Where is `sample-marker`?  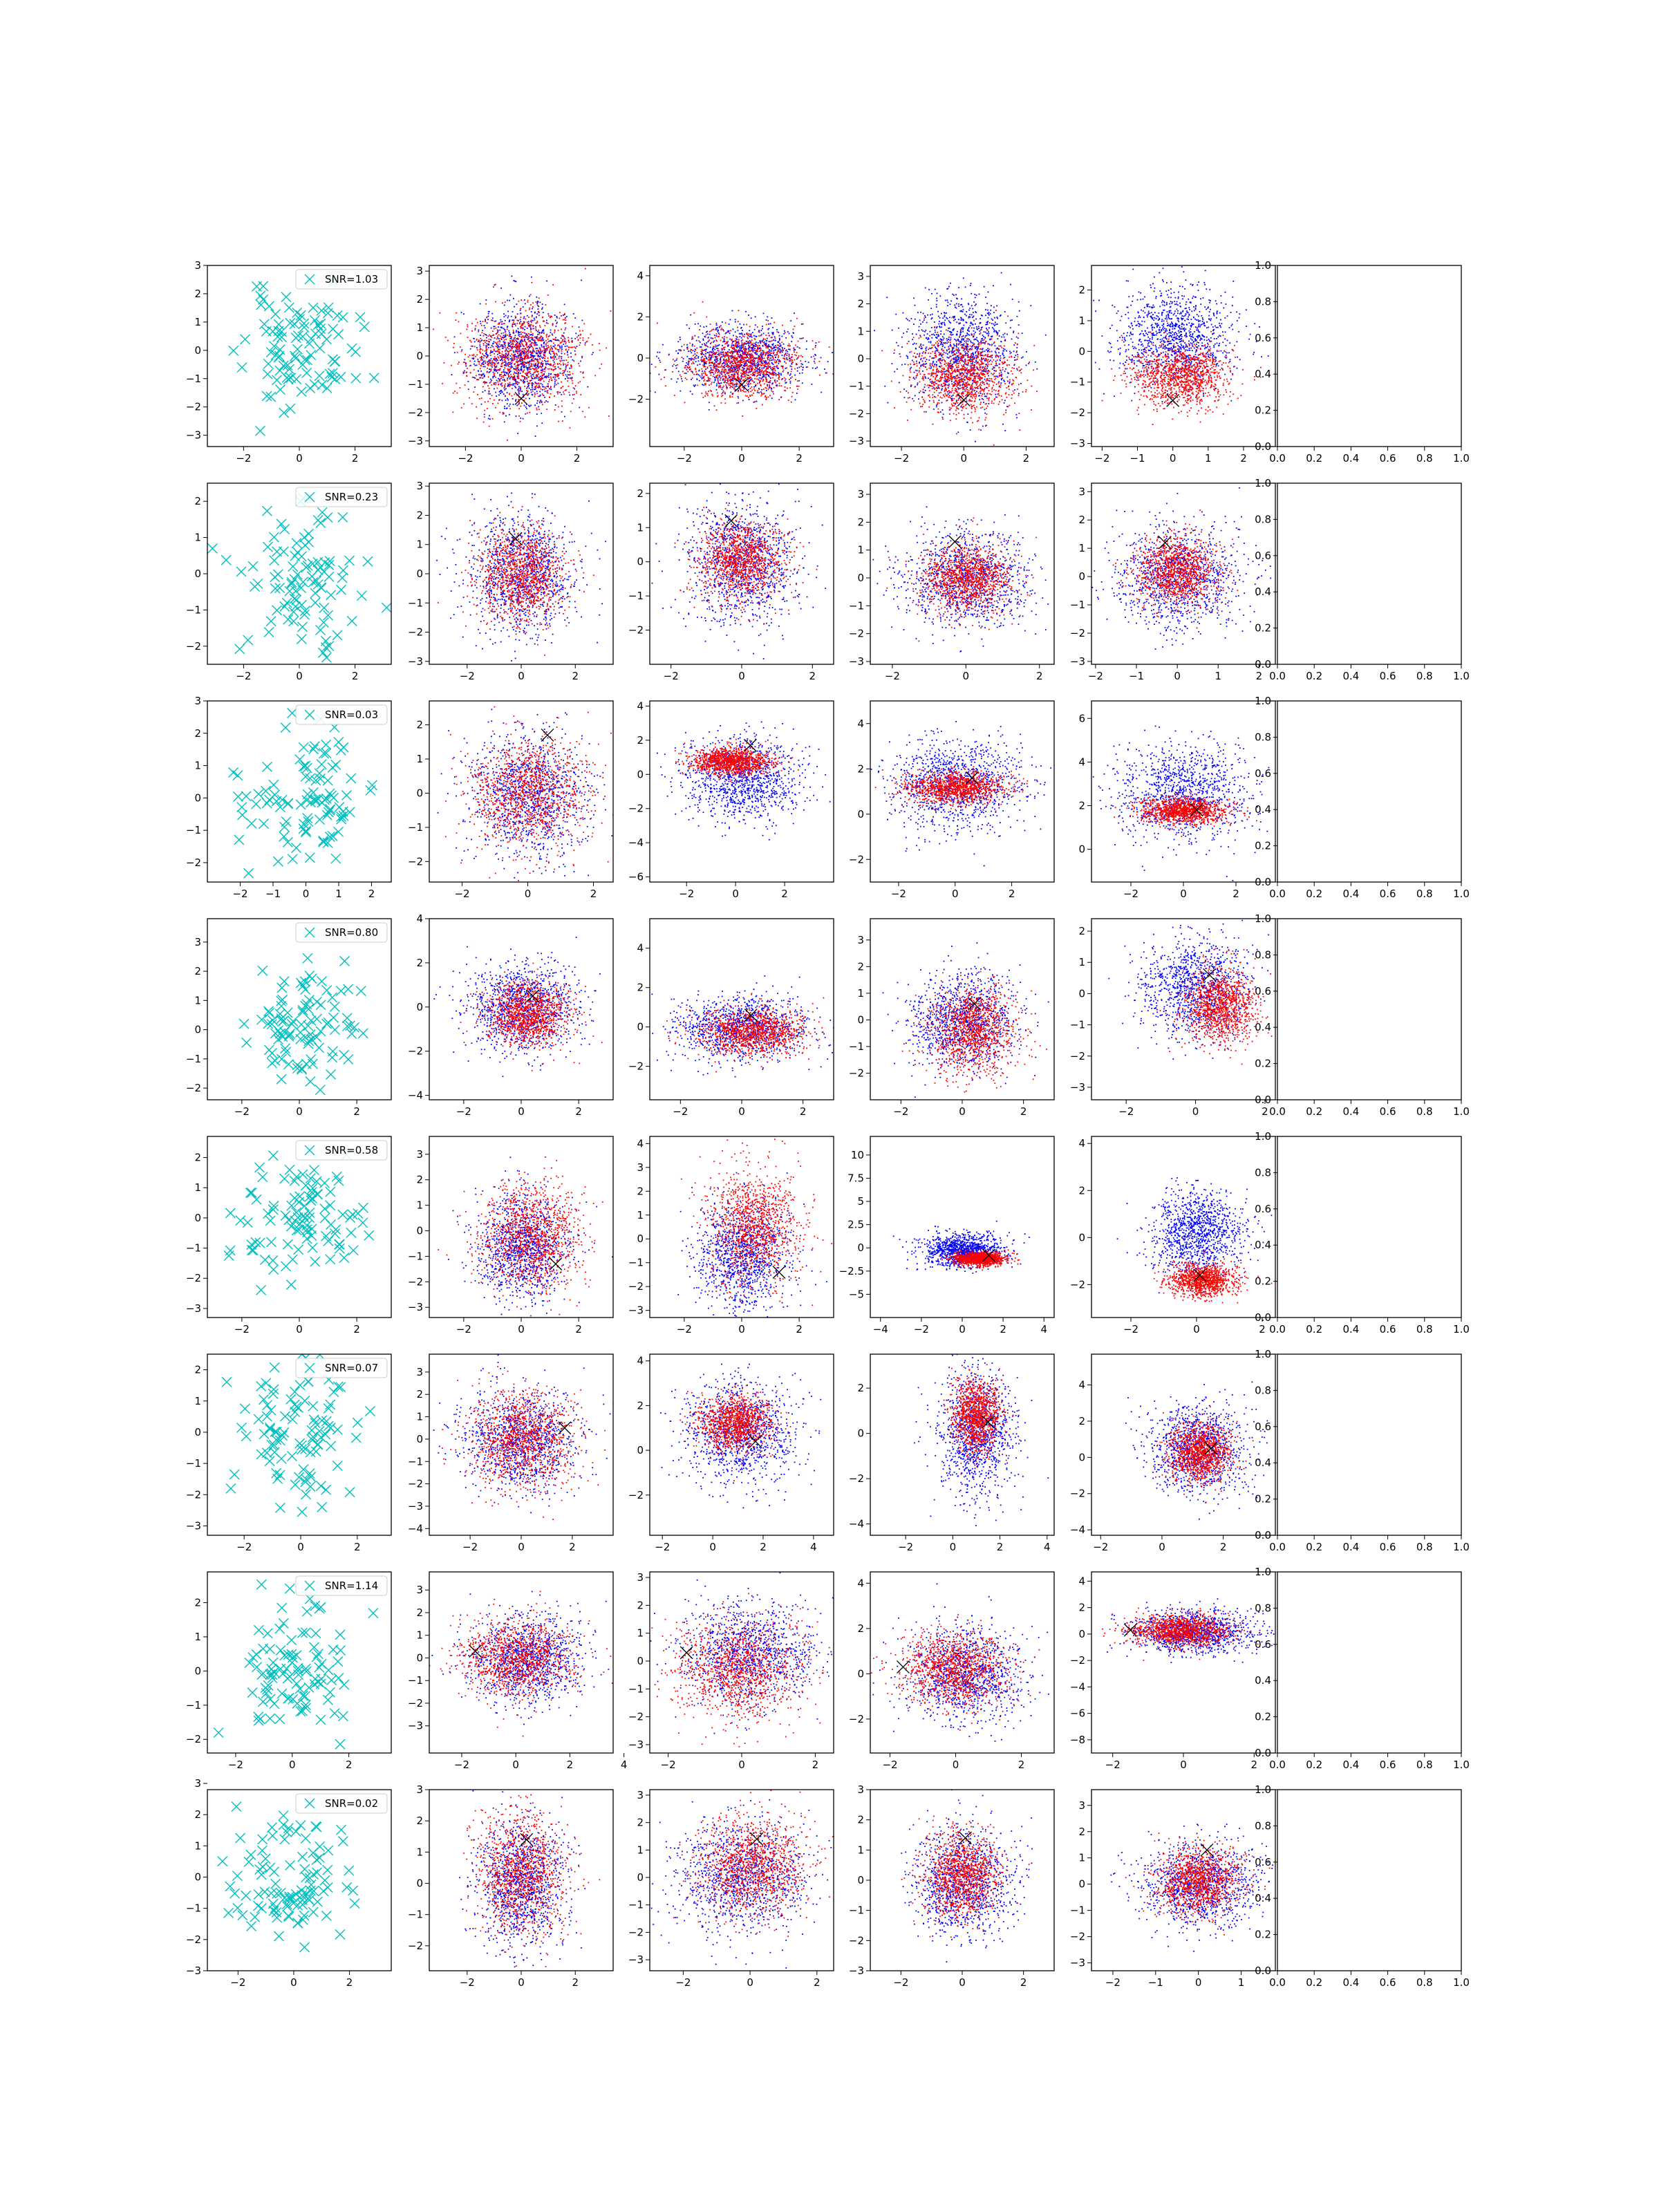
sample-marker is located at coordinates (301, 315).